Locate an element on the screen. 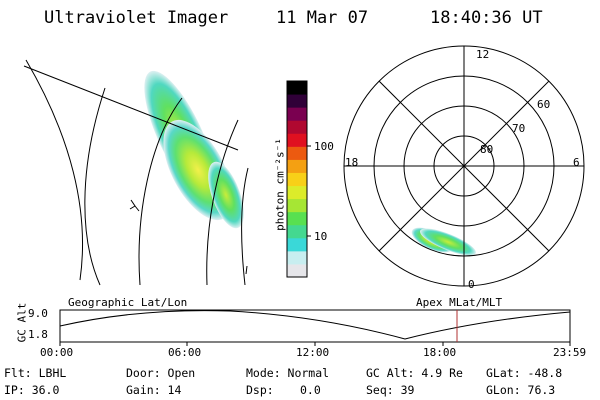 The image size is (600, 400). gc-alt-info: GC Alt: 4.9 Re is located at coordinates (414, 373).